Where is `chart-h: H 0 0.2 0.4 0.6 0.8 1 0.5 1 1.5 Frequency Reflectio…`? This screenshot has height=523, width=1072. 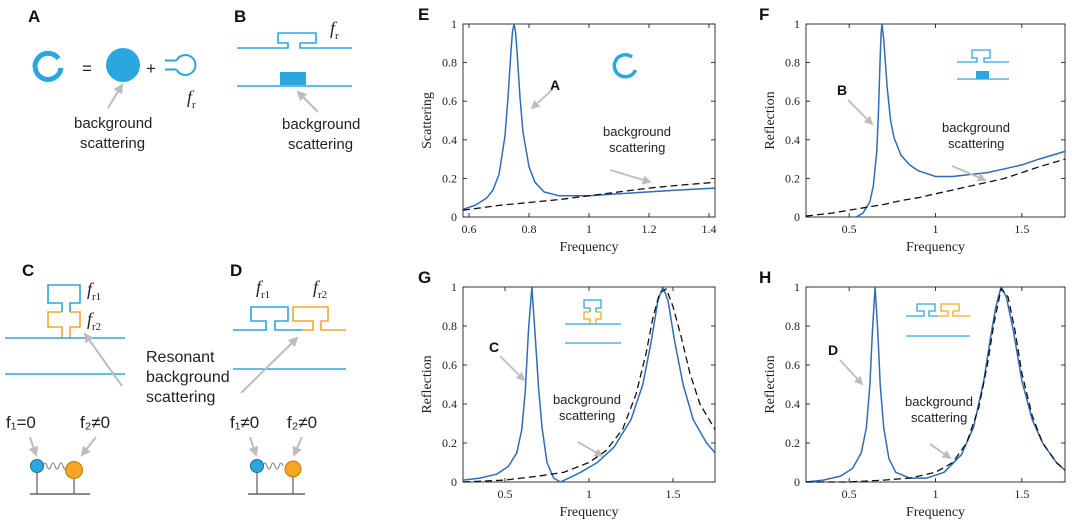 chart-h: H 0 0.2 0.4 0.6 0.8 1 0.5 1 1.5 Frequency Reflectio… is located at coordinates (912, 394).